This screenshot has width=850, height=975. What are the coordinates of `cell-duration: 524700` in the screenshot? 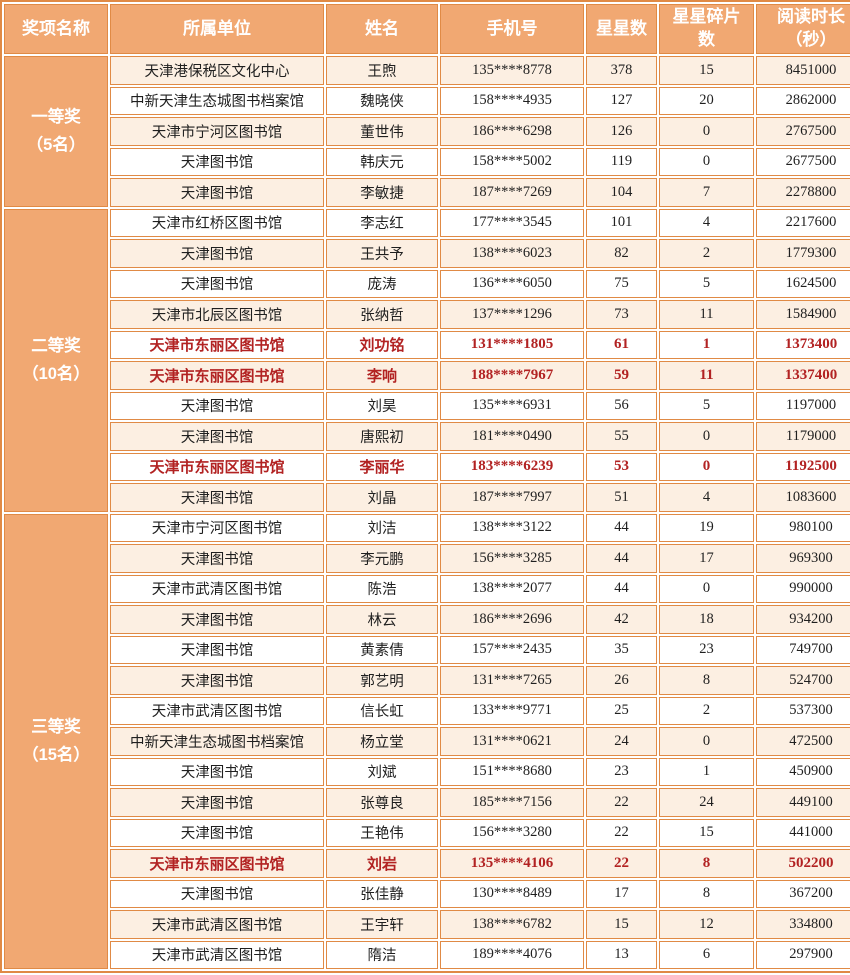 It's located at (803, 680).